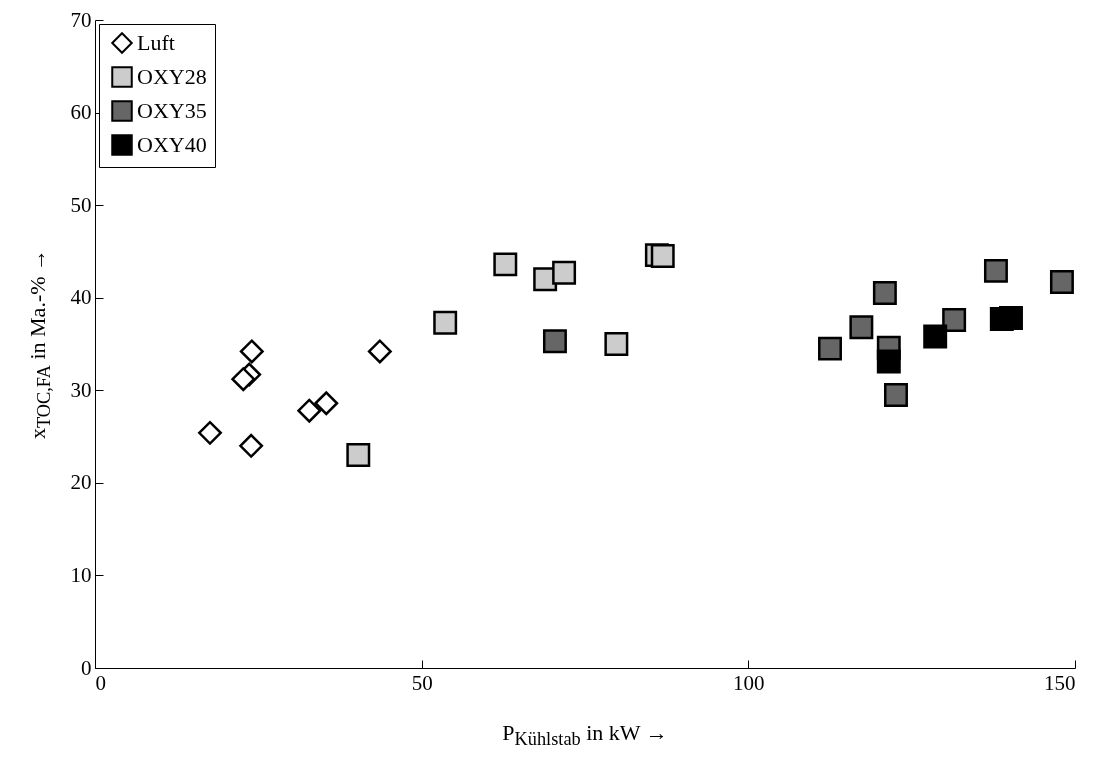 This screenshot has height=760, width=1106. What do you see at coordinates (81, 19) in the screenshot?
I see `y-tick-label: 70` at bounding box center [81, 19].